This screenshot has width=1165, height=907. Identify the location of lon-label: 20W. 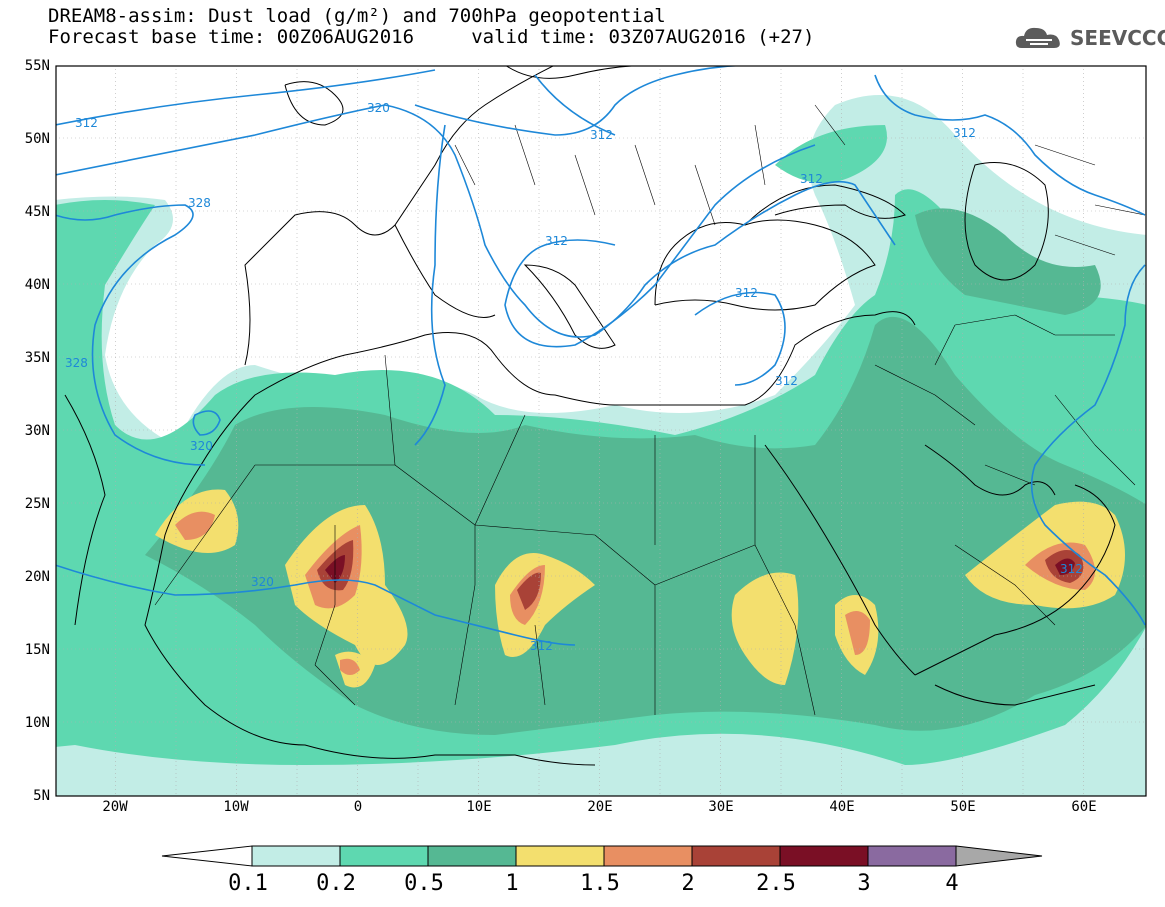
(115, 807).